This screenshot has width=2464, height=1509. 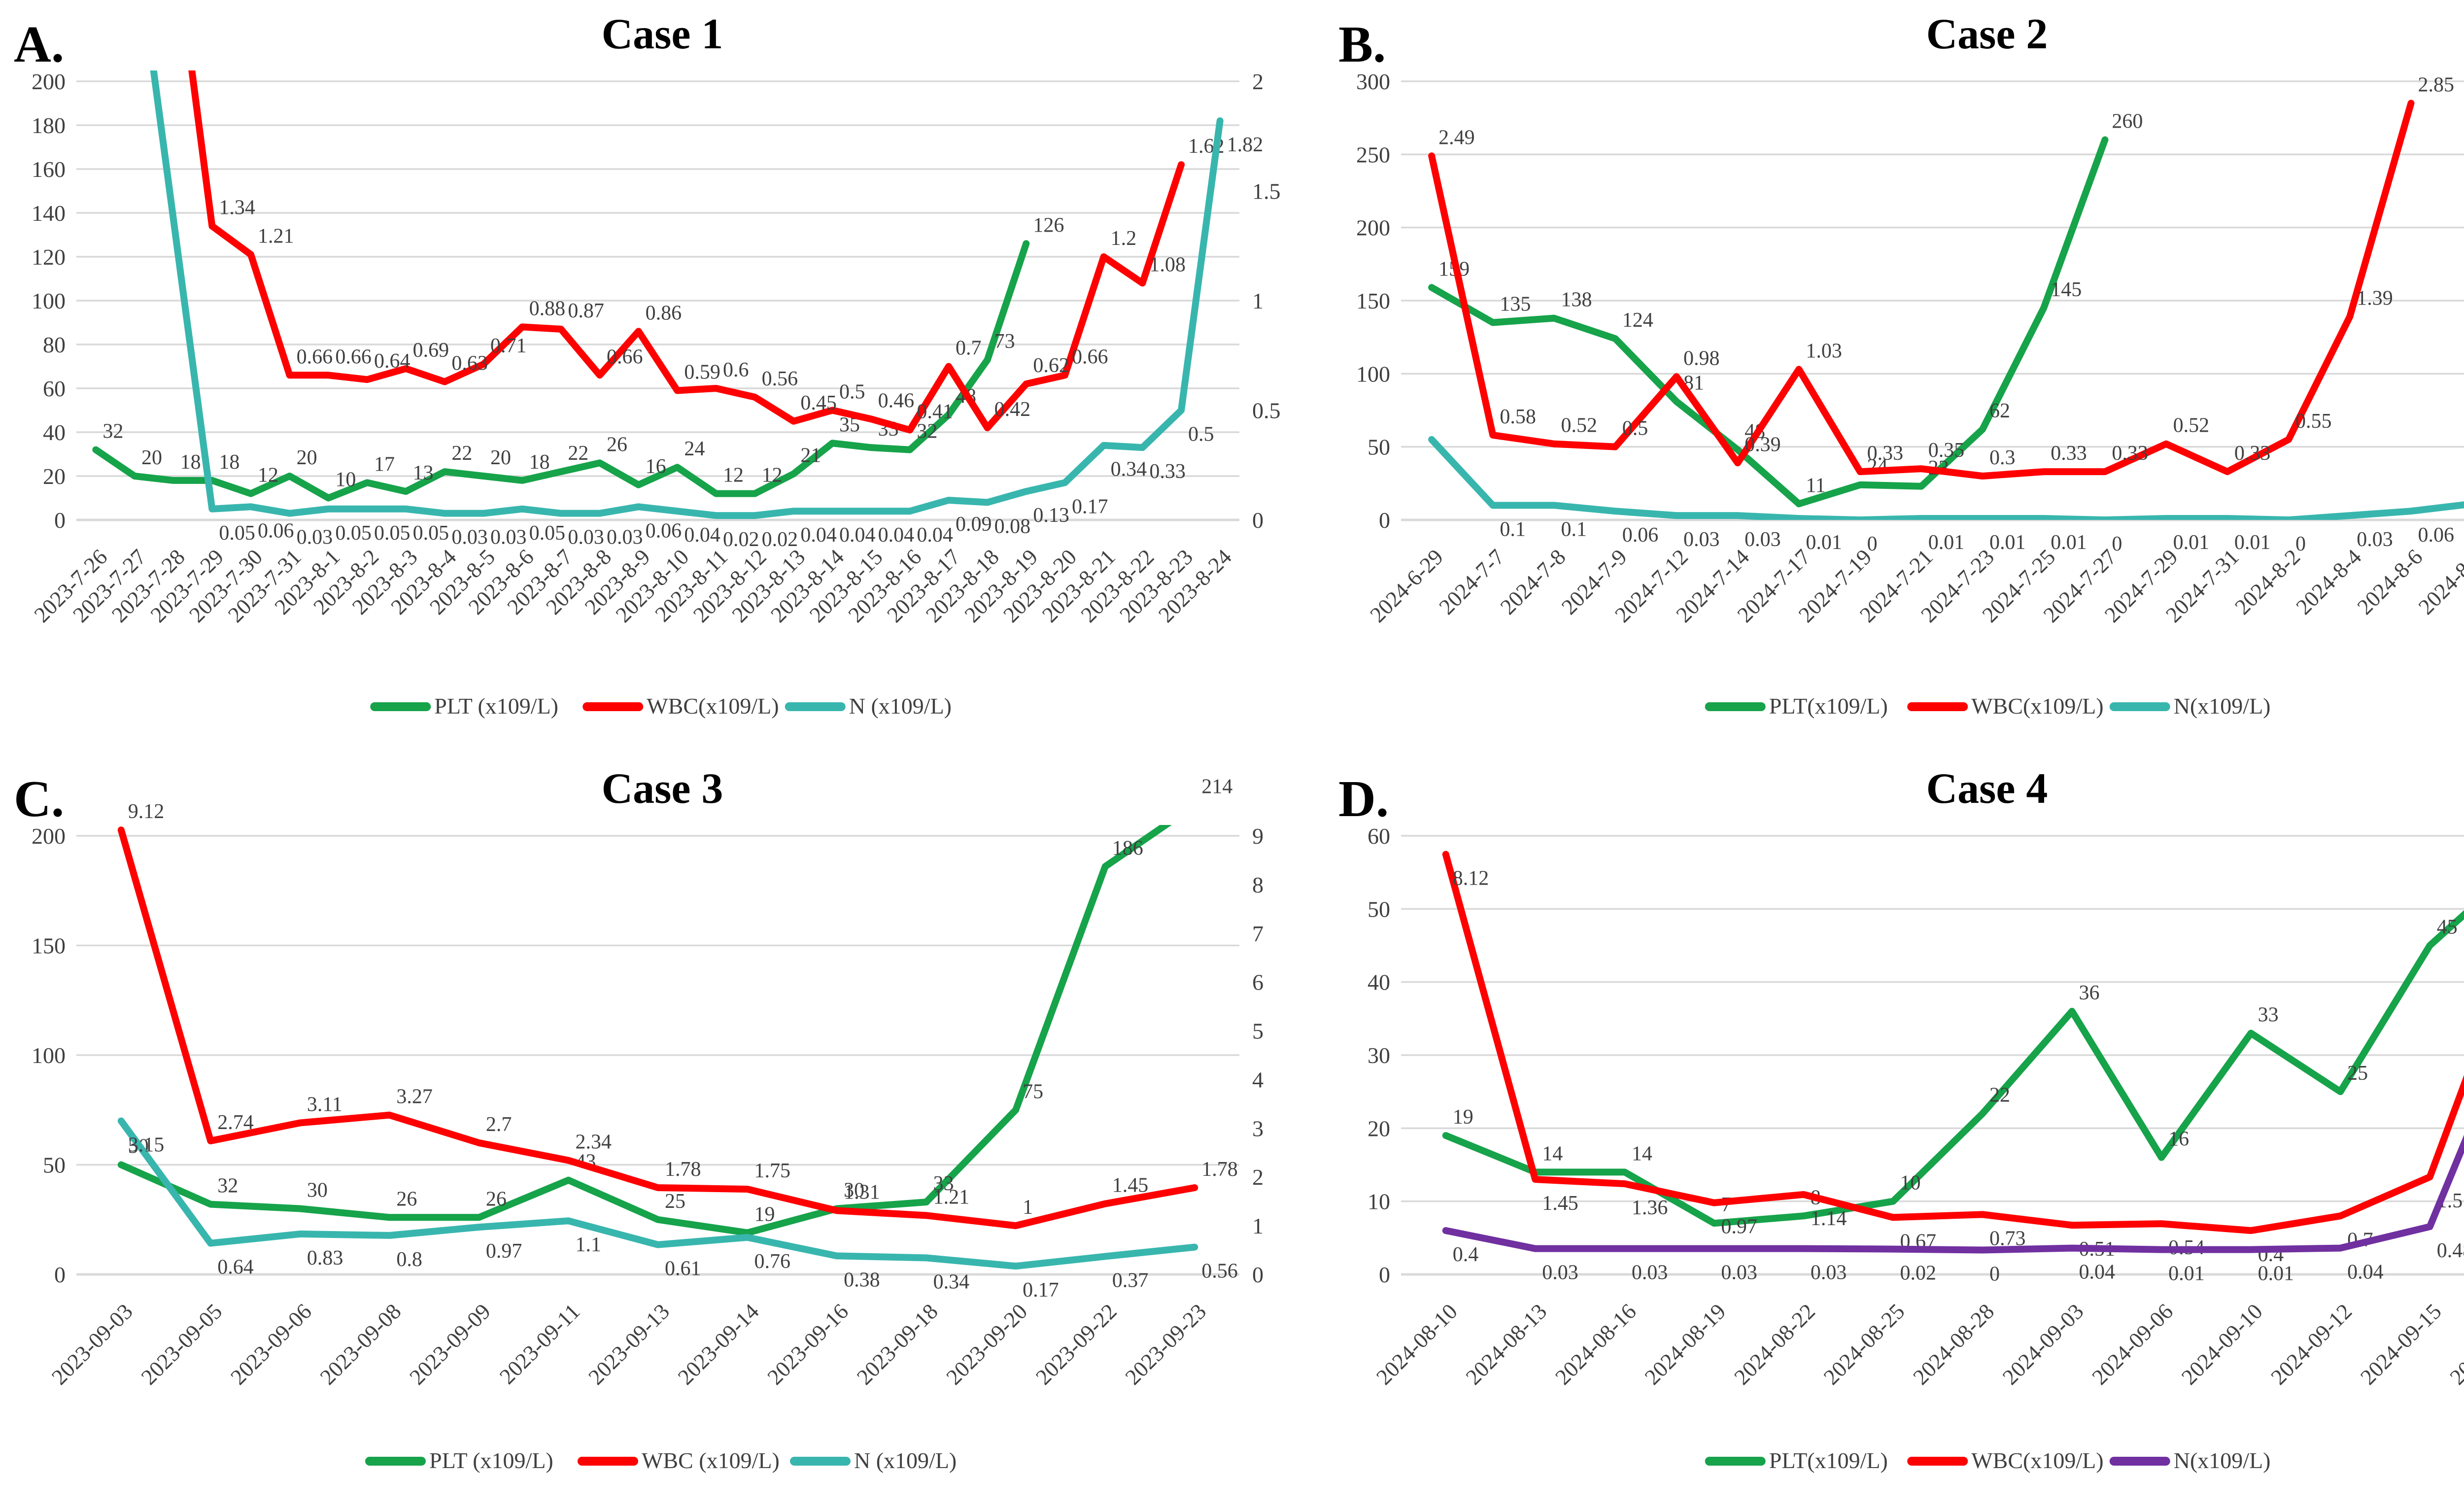 What do you see at coordinates (1579, 426) in the screenshot?
I see `data-label: 0.52` at bounding box center [1579, 426].